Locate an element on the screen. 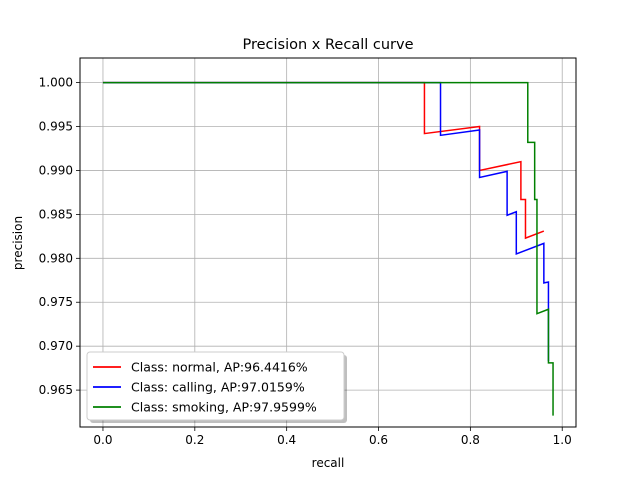 This screenshot has width=640, height=480. legend-label-3: Class: smoking, AP:97.9599% is located at coordinates (224, 407).